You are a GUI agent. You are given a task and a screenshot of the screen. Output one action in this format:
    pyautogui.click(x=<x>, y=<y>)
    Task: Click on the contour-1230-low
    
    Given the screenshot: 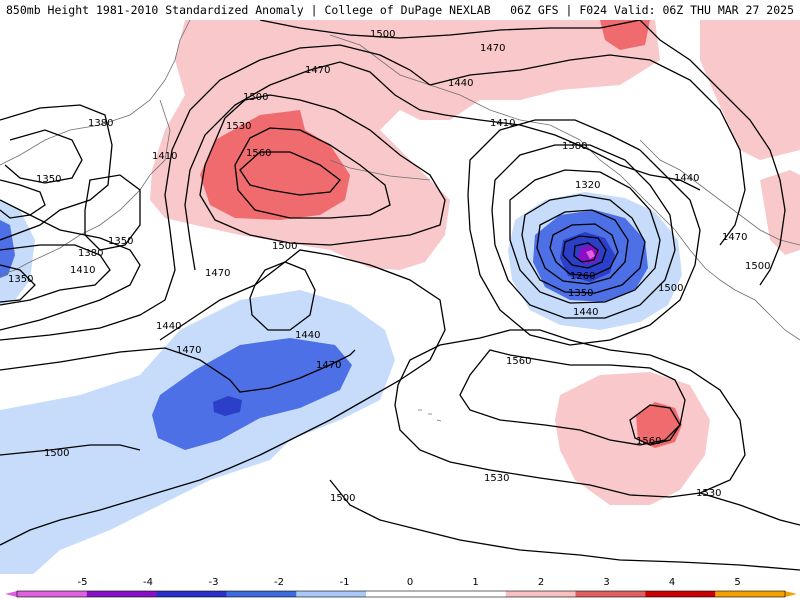 What is the action you would take?
    pyautogui.click(x=586, y=252)
    